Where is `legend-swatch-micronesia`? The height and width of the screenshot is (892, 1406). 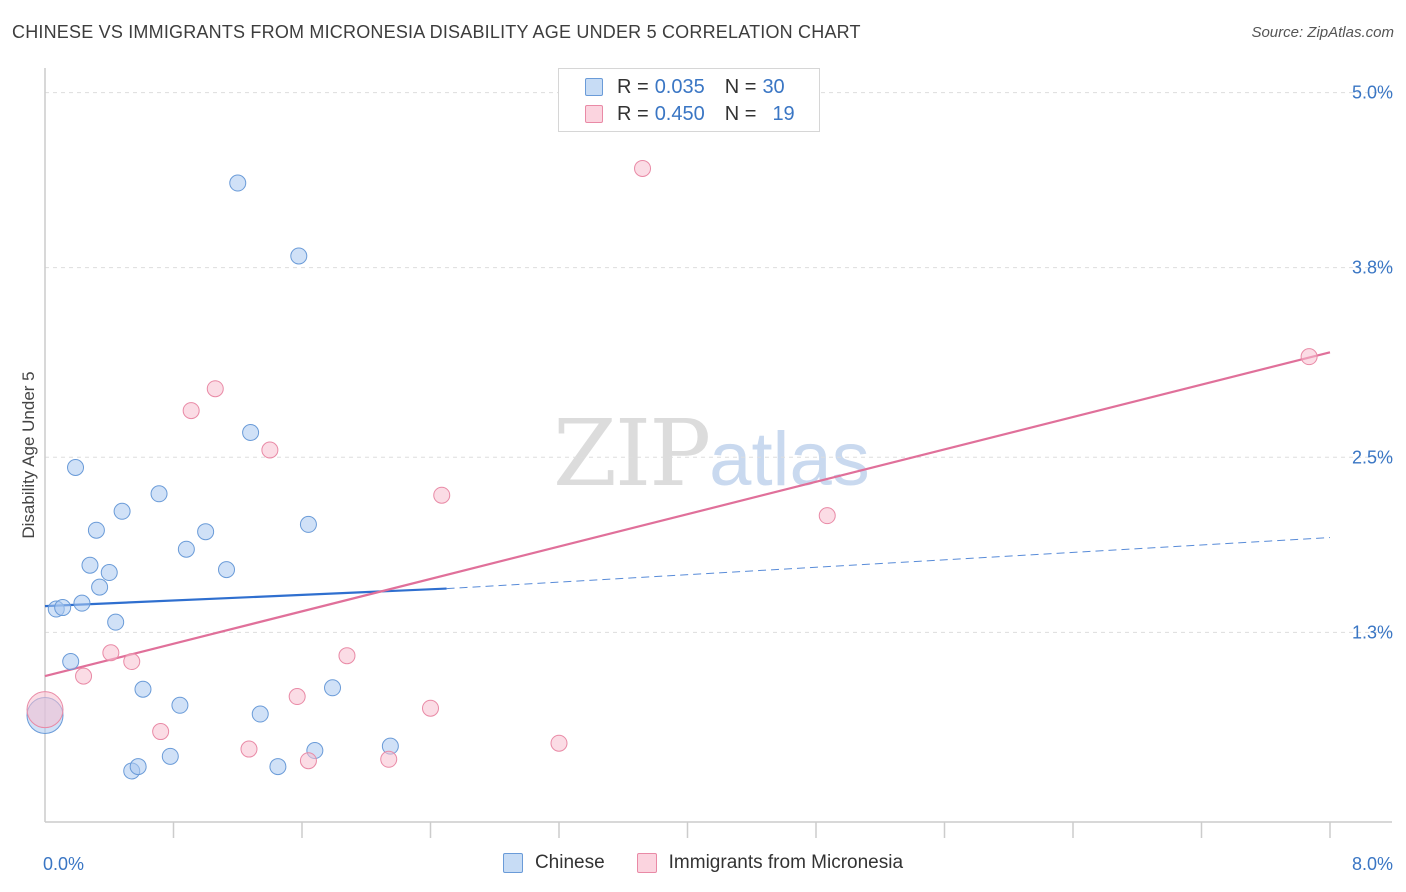 legend-swatch-micronesia is located at coordinates (594, 114).